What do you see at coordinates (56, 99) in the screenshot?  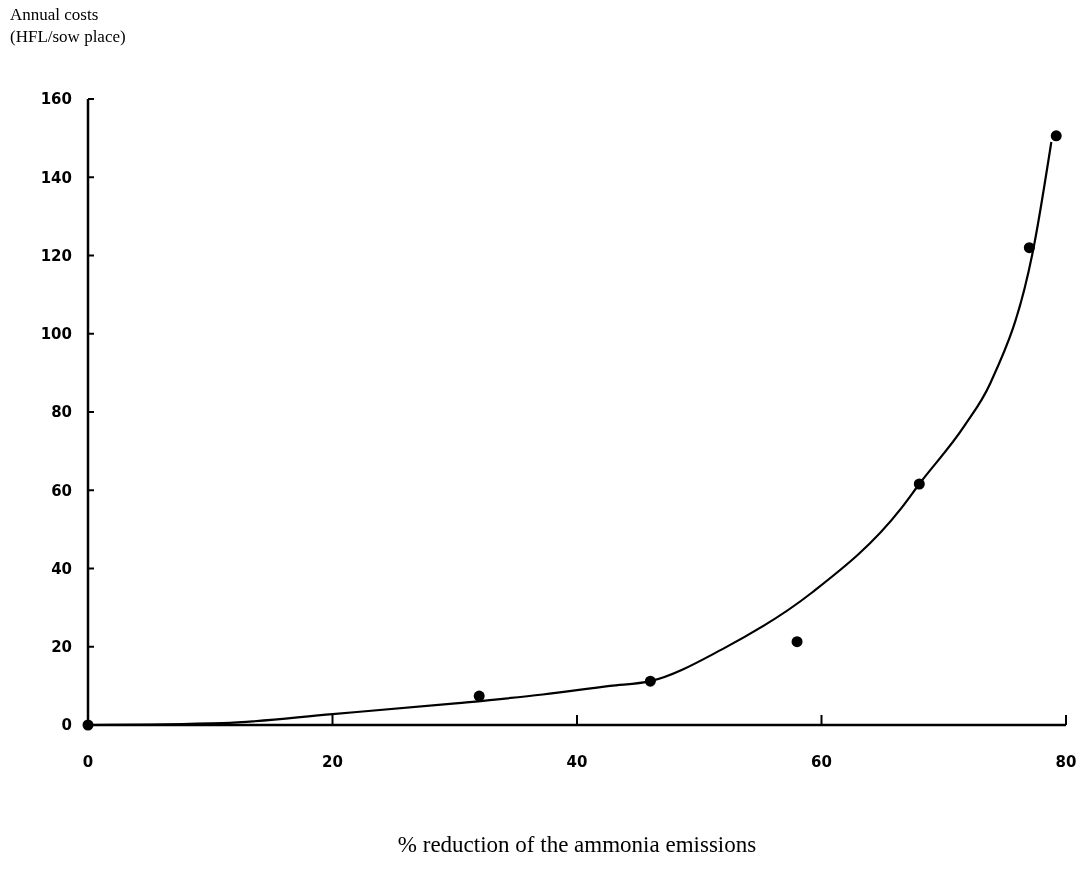 I see `y-tick-label: 160` at bounding box center [56, 99].